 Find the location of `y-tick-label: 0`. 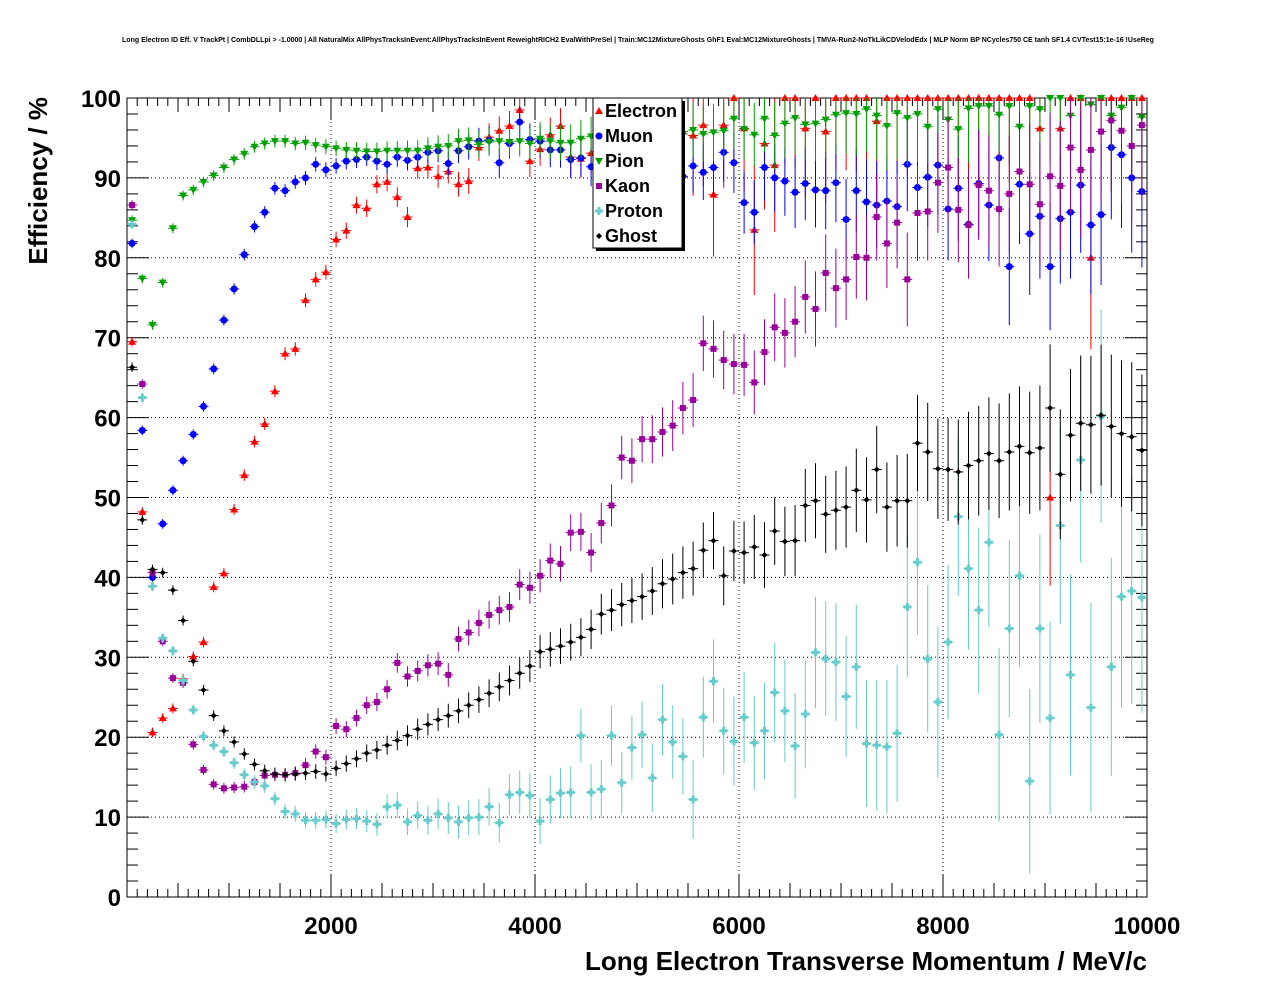

y-tick-label: 0 is located at coordinates (114, 898).